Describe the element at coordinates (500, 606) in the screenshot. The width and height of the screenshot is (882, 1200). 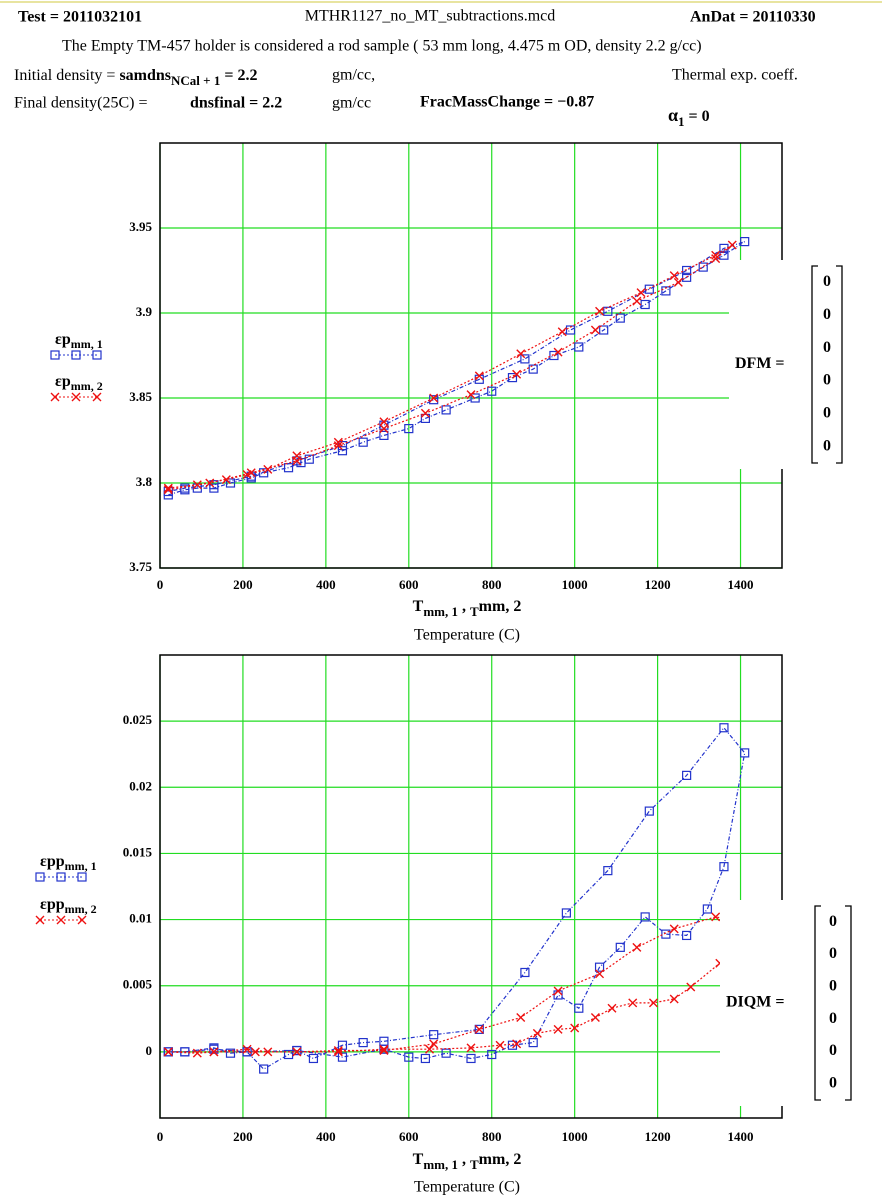
I see `x-label-part: mm, 2` at that location.